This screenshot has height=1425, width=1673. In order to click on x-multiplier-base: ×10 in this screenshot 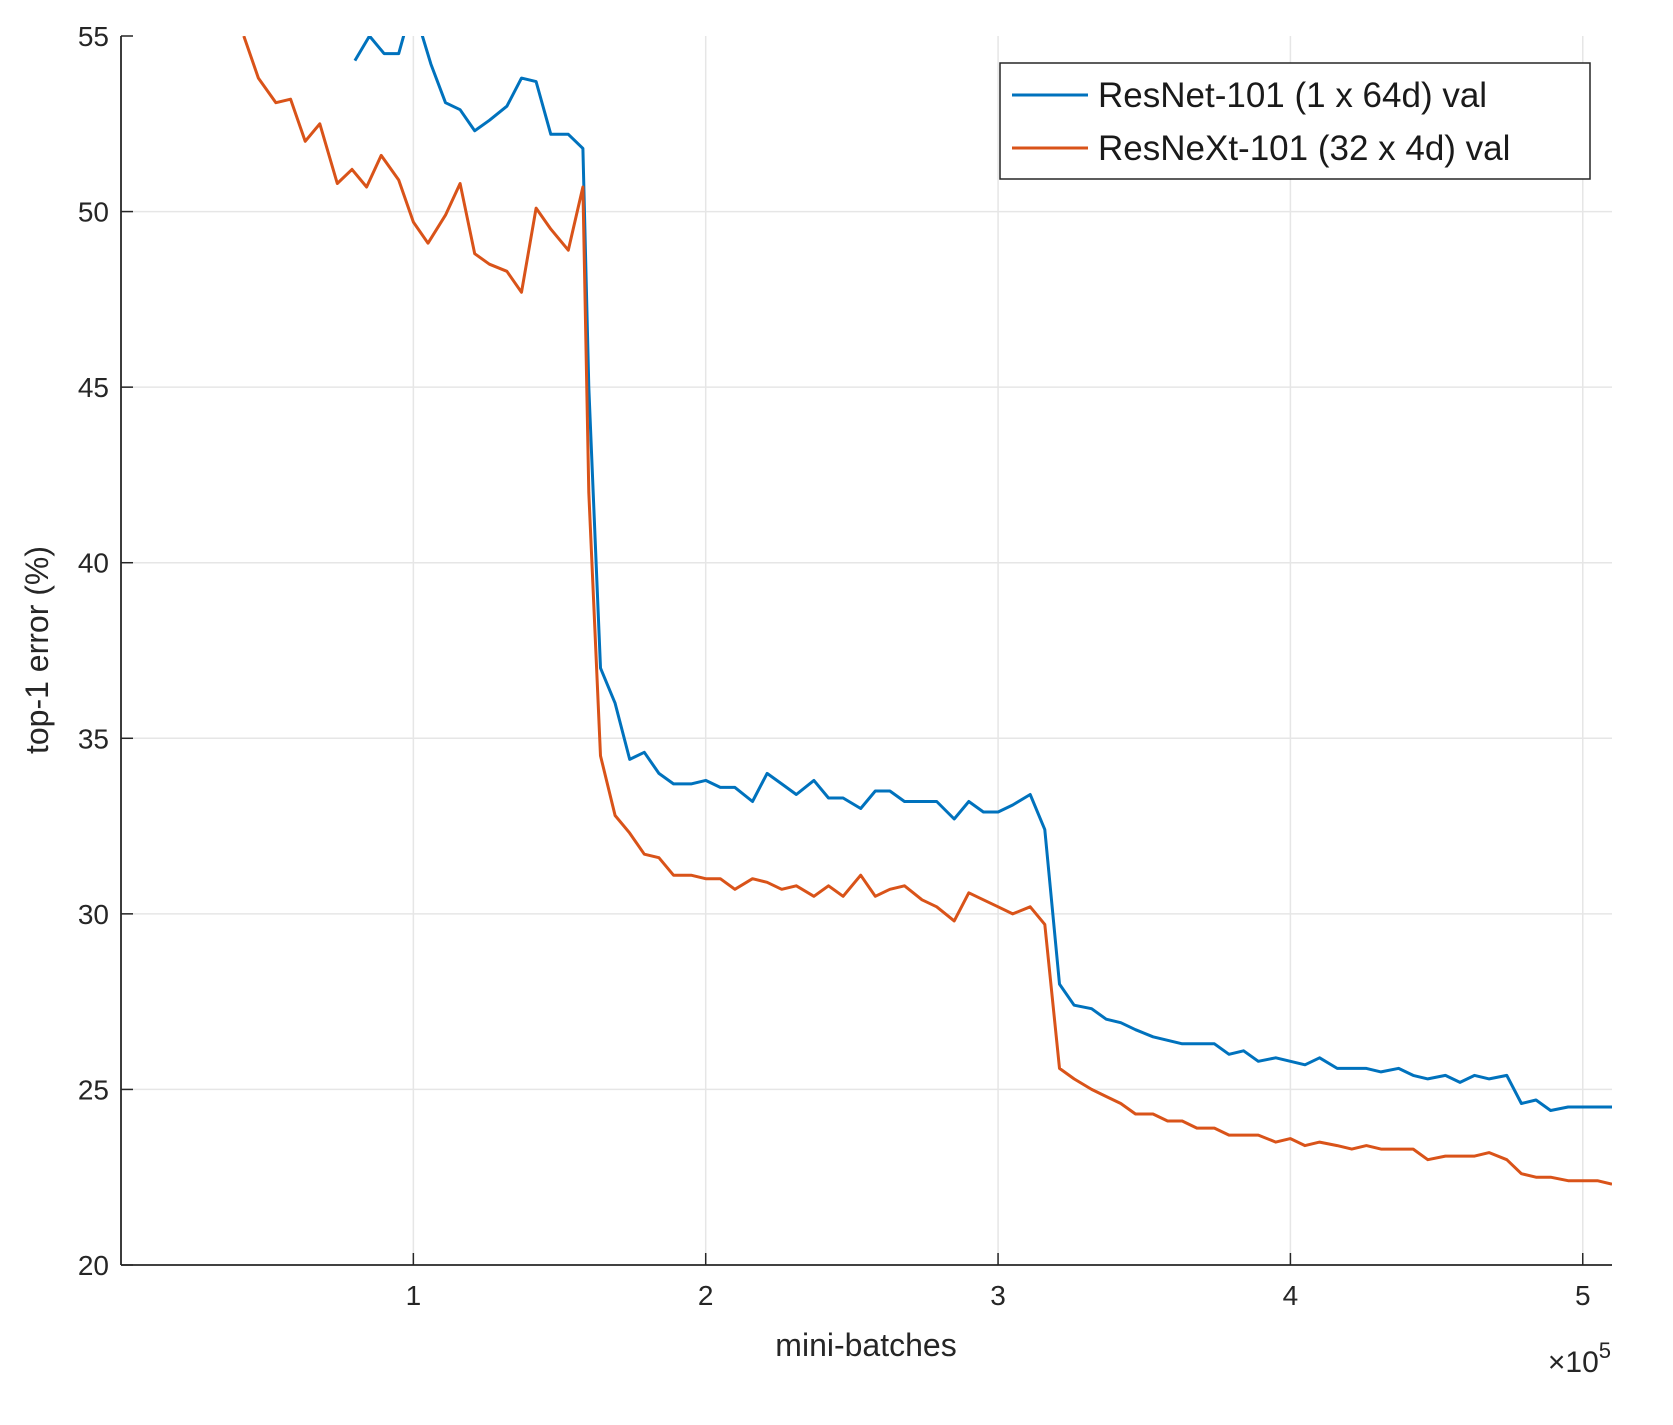, I will do `click(1573, 1362)`.